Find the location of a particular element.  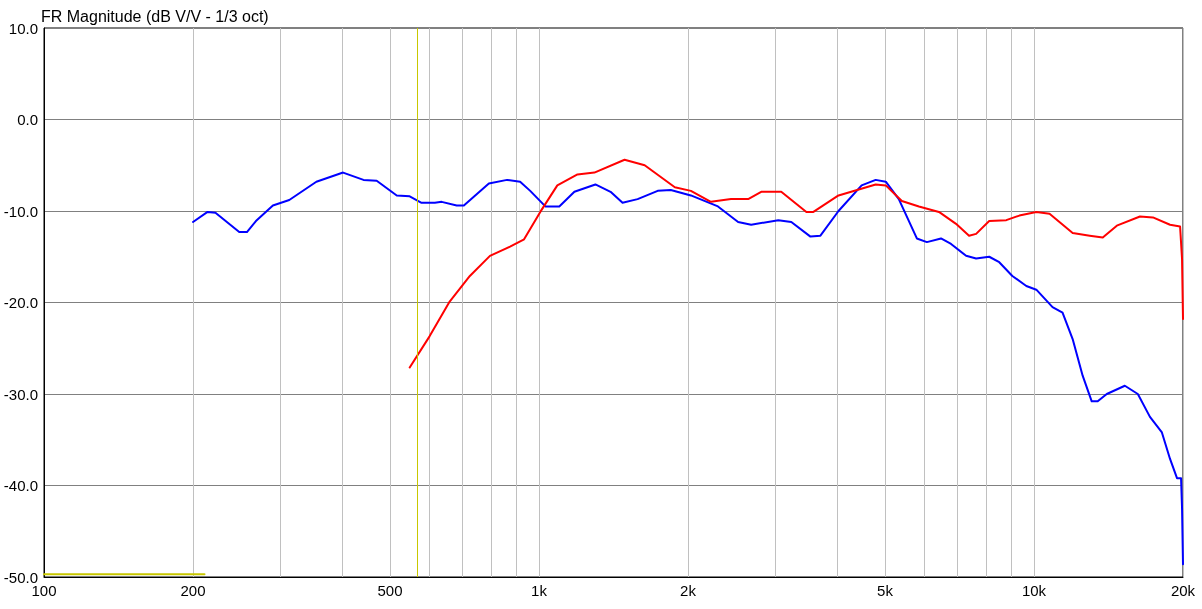

y-tick-label: -40.0 is located at coordinates (20, 485).